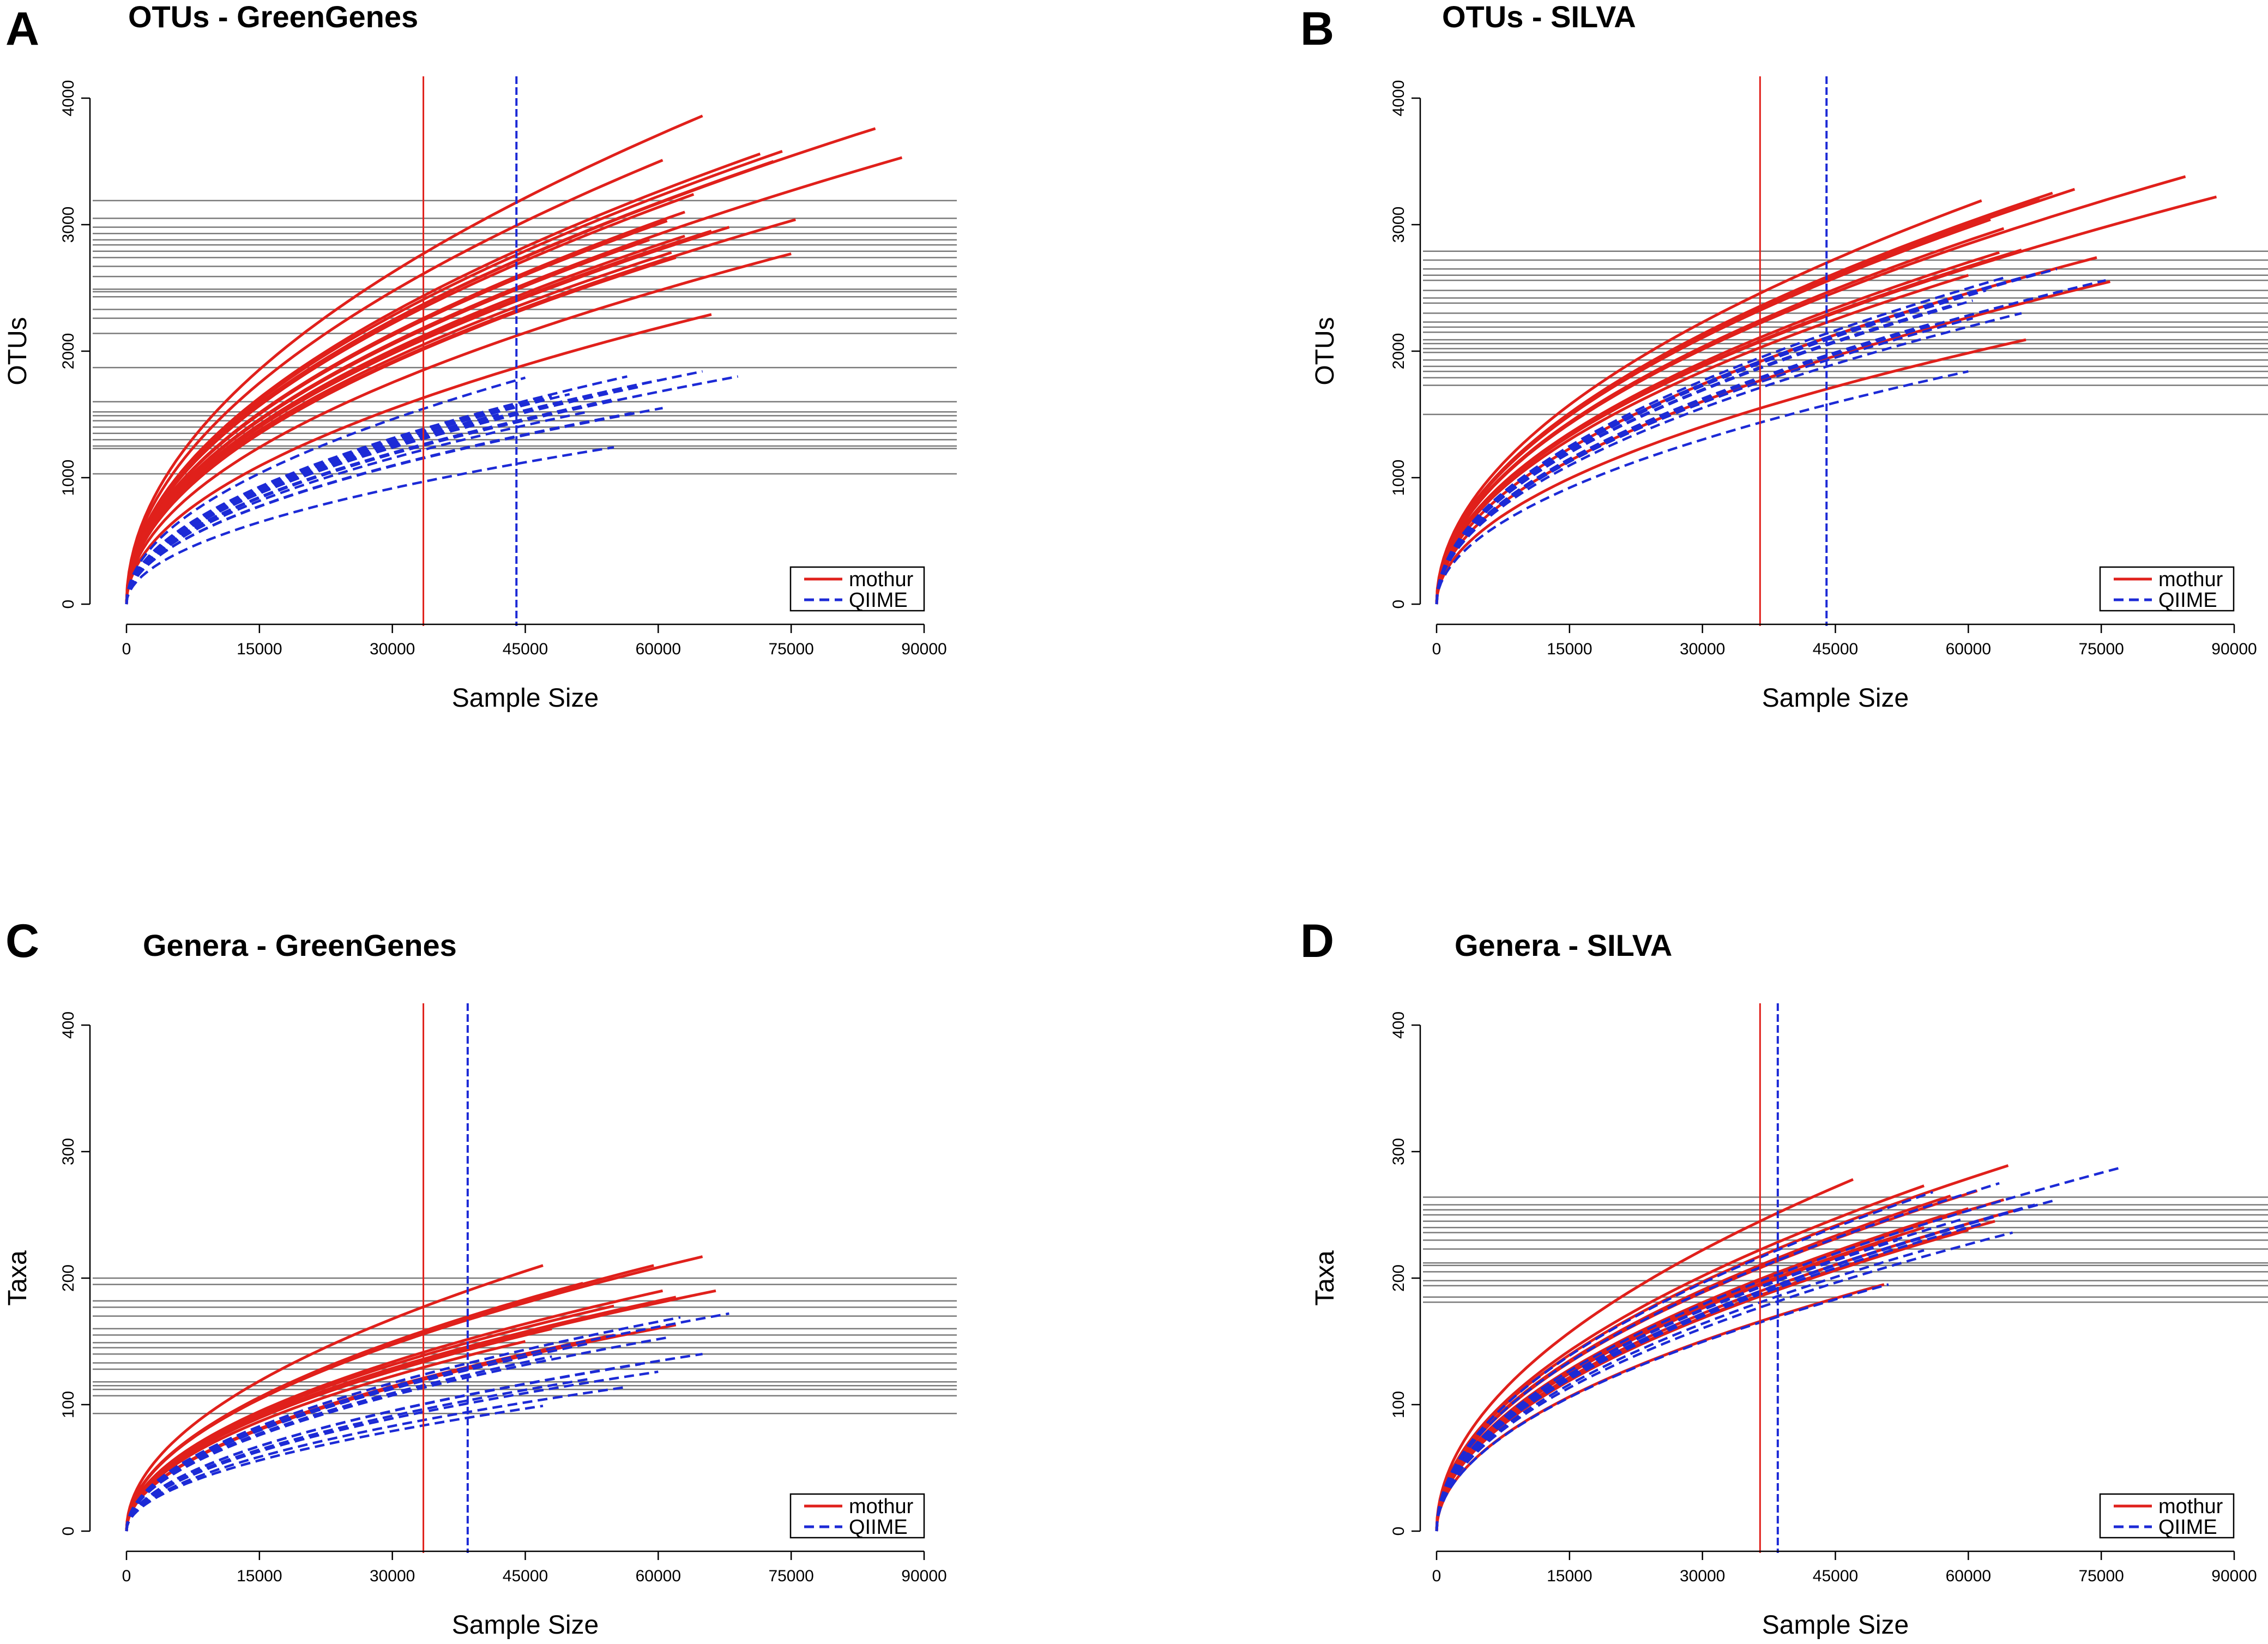  Describe the element at coordinates (68, 98) in the screenshot. I see `y-tick-label: 4000` at that location.